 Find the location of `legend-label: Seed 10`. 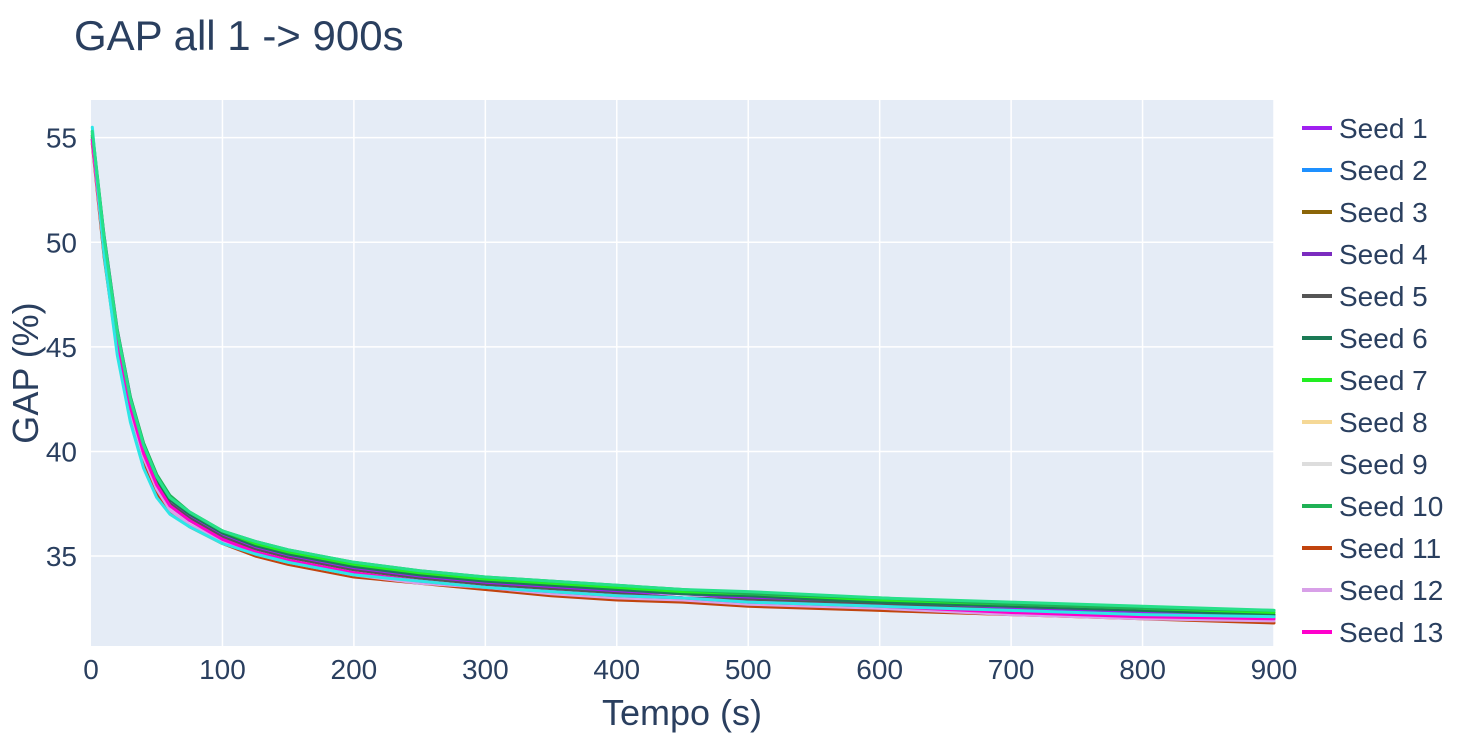

legend-label: Seed 10 is located at coordinates (1391, 506).